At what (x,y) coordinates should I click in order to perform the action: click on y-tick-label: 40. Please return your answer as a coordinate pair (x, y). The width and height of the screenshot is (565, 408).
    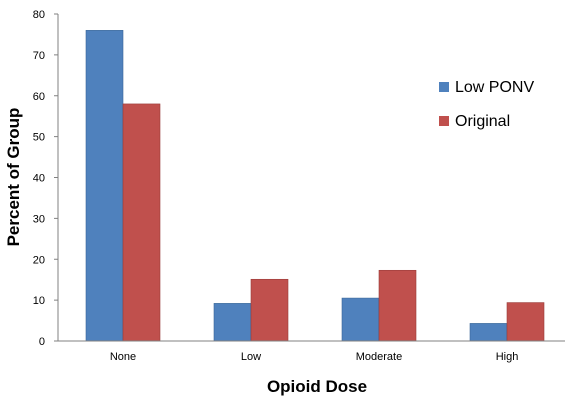
    Looking at the image, I should click on (39, 179).